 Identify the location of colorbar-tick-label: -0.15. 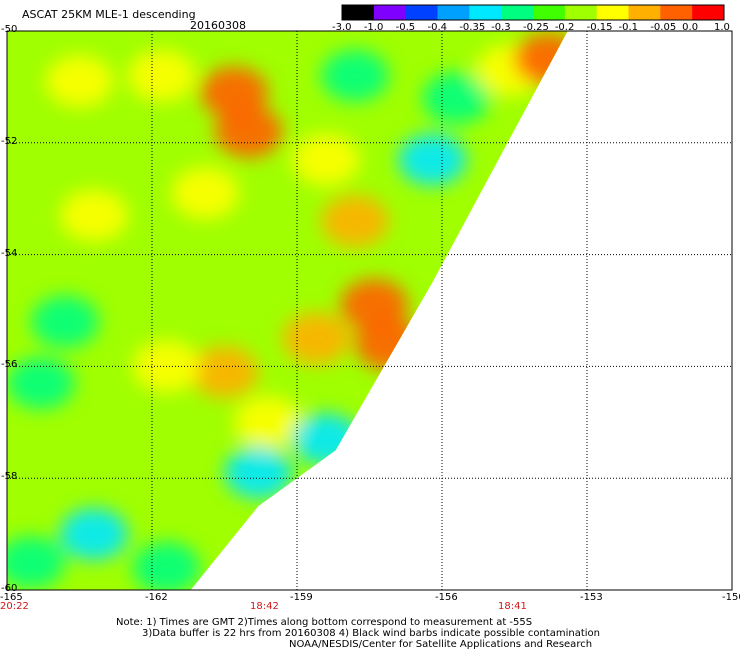
(599, 27).